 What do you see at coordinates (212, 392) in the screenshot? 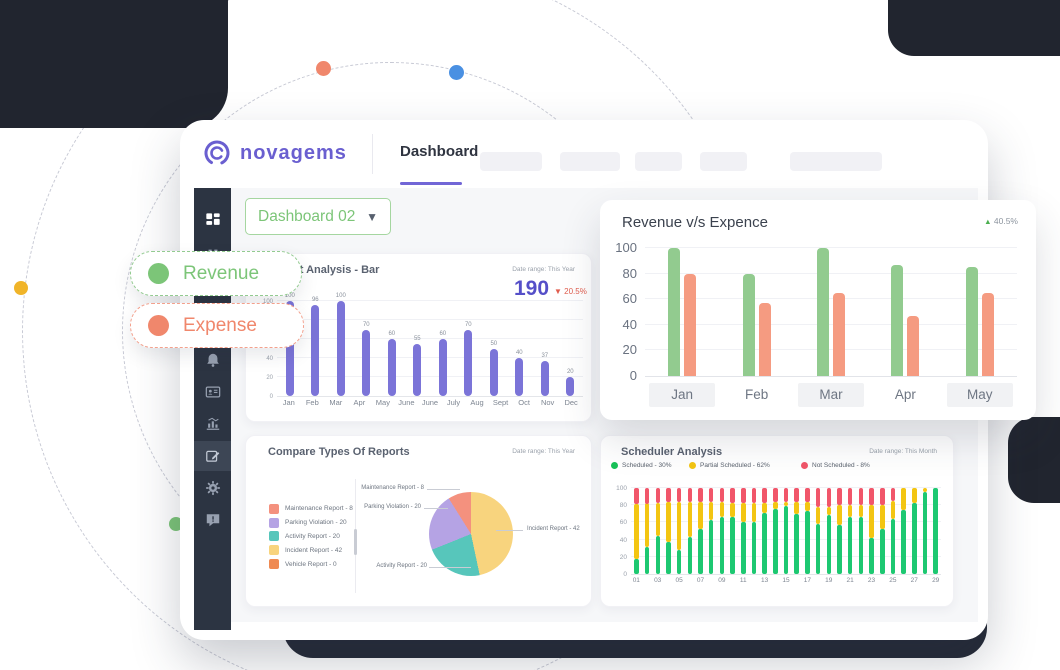
I see `sidebar-item-id-card` at bounding box center [212, 392].